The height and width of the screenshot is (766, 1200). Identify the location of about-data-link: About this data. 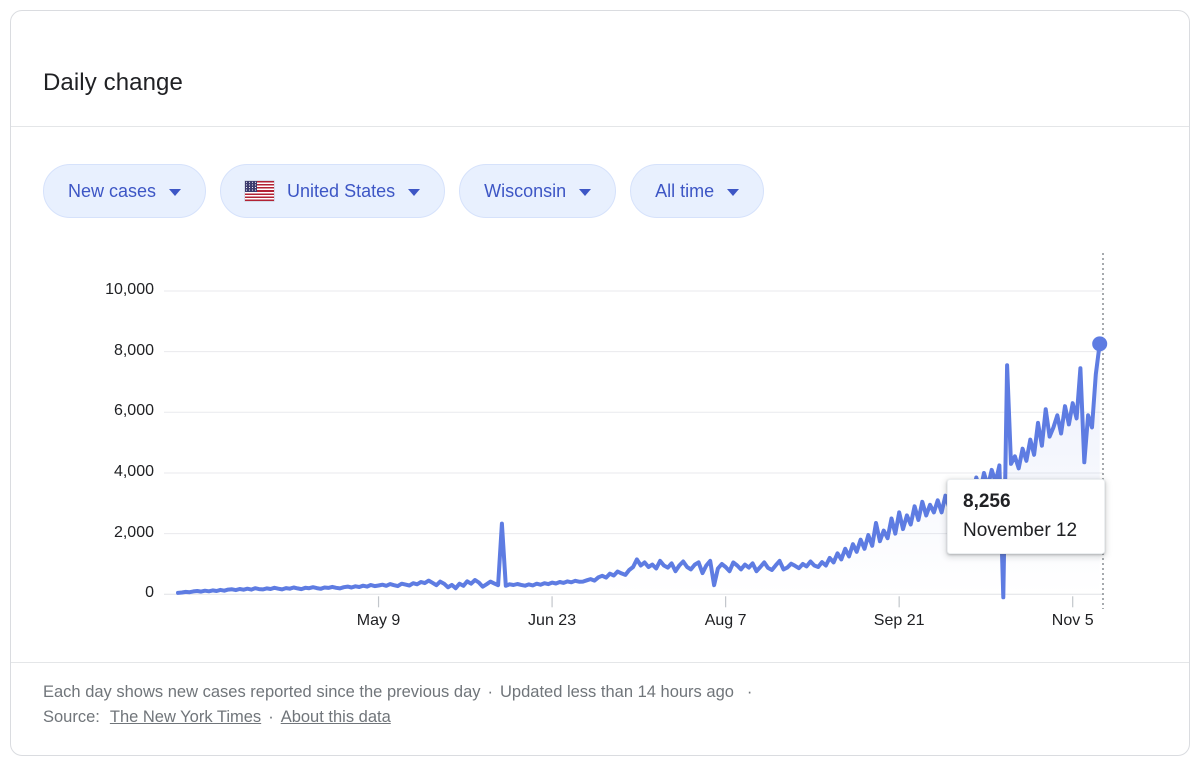
(335, 717).